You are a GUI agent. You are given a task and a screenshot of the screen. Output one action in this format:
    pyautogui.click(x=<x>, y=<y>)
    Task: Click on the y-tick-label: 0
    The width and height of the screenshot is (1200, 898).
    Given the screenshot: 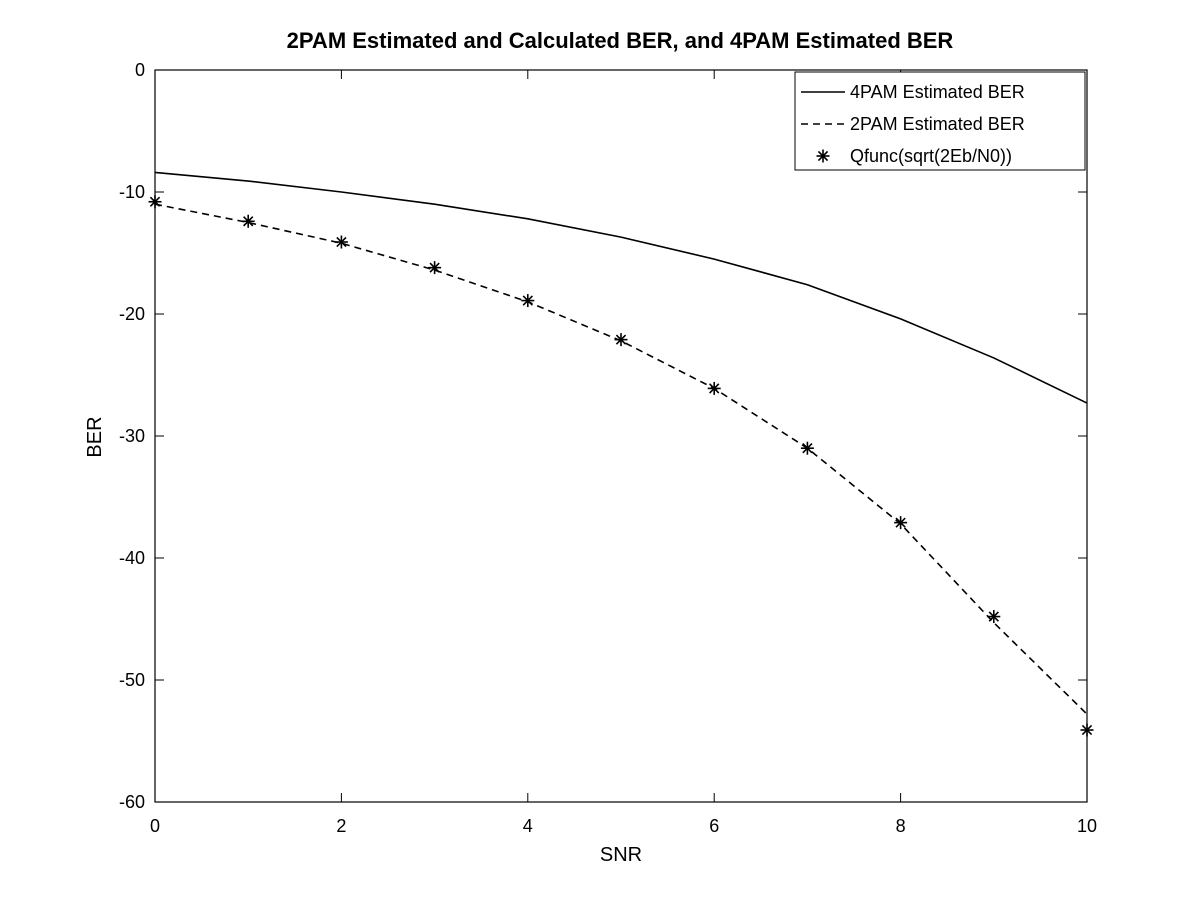 What is the action you would take?
    pyautogui.click(x=140, y=70)
    